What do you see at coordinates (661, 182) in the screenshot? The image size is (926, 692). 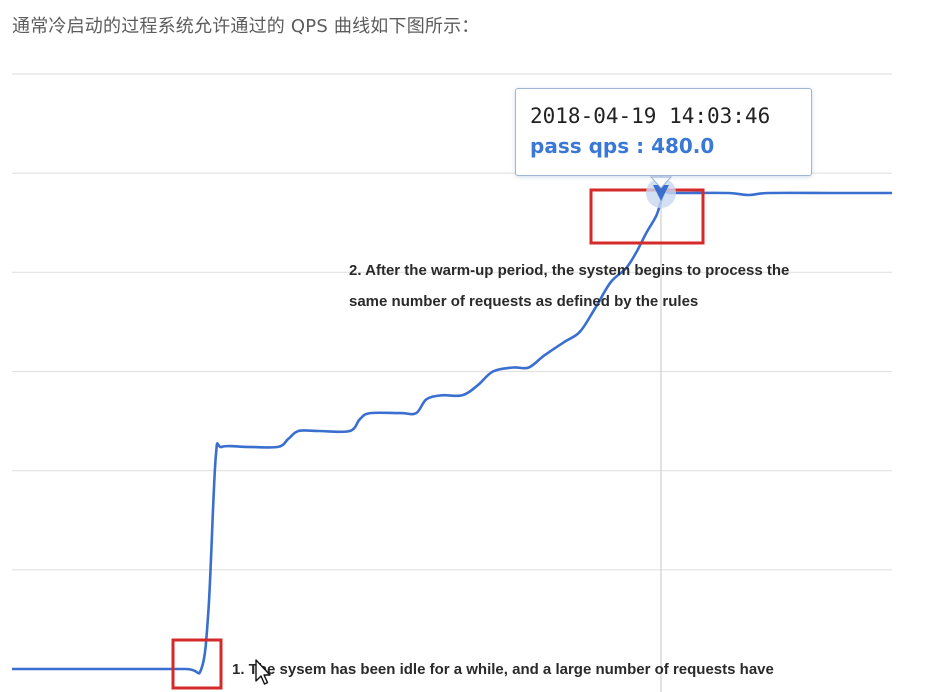 I see `tooltip-pointer` at bounding box center [661, 182].